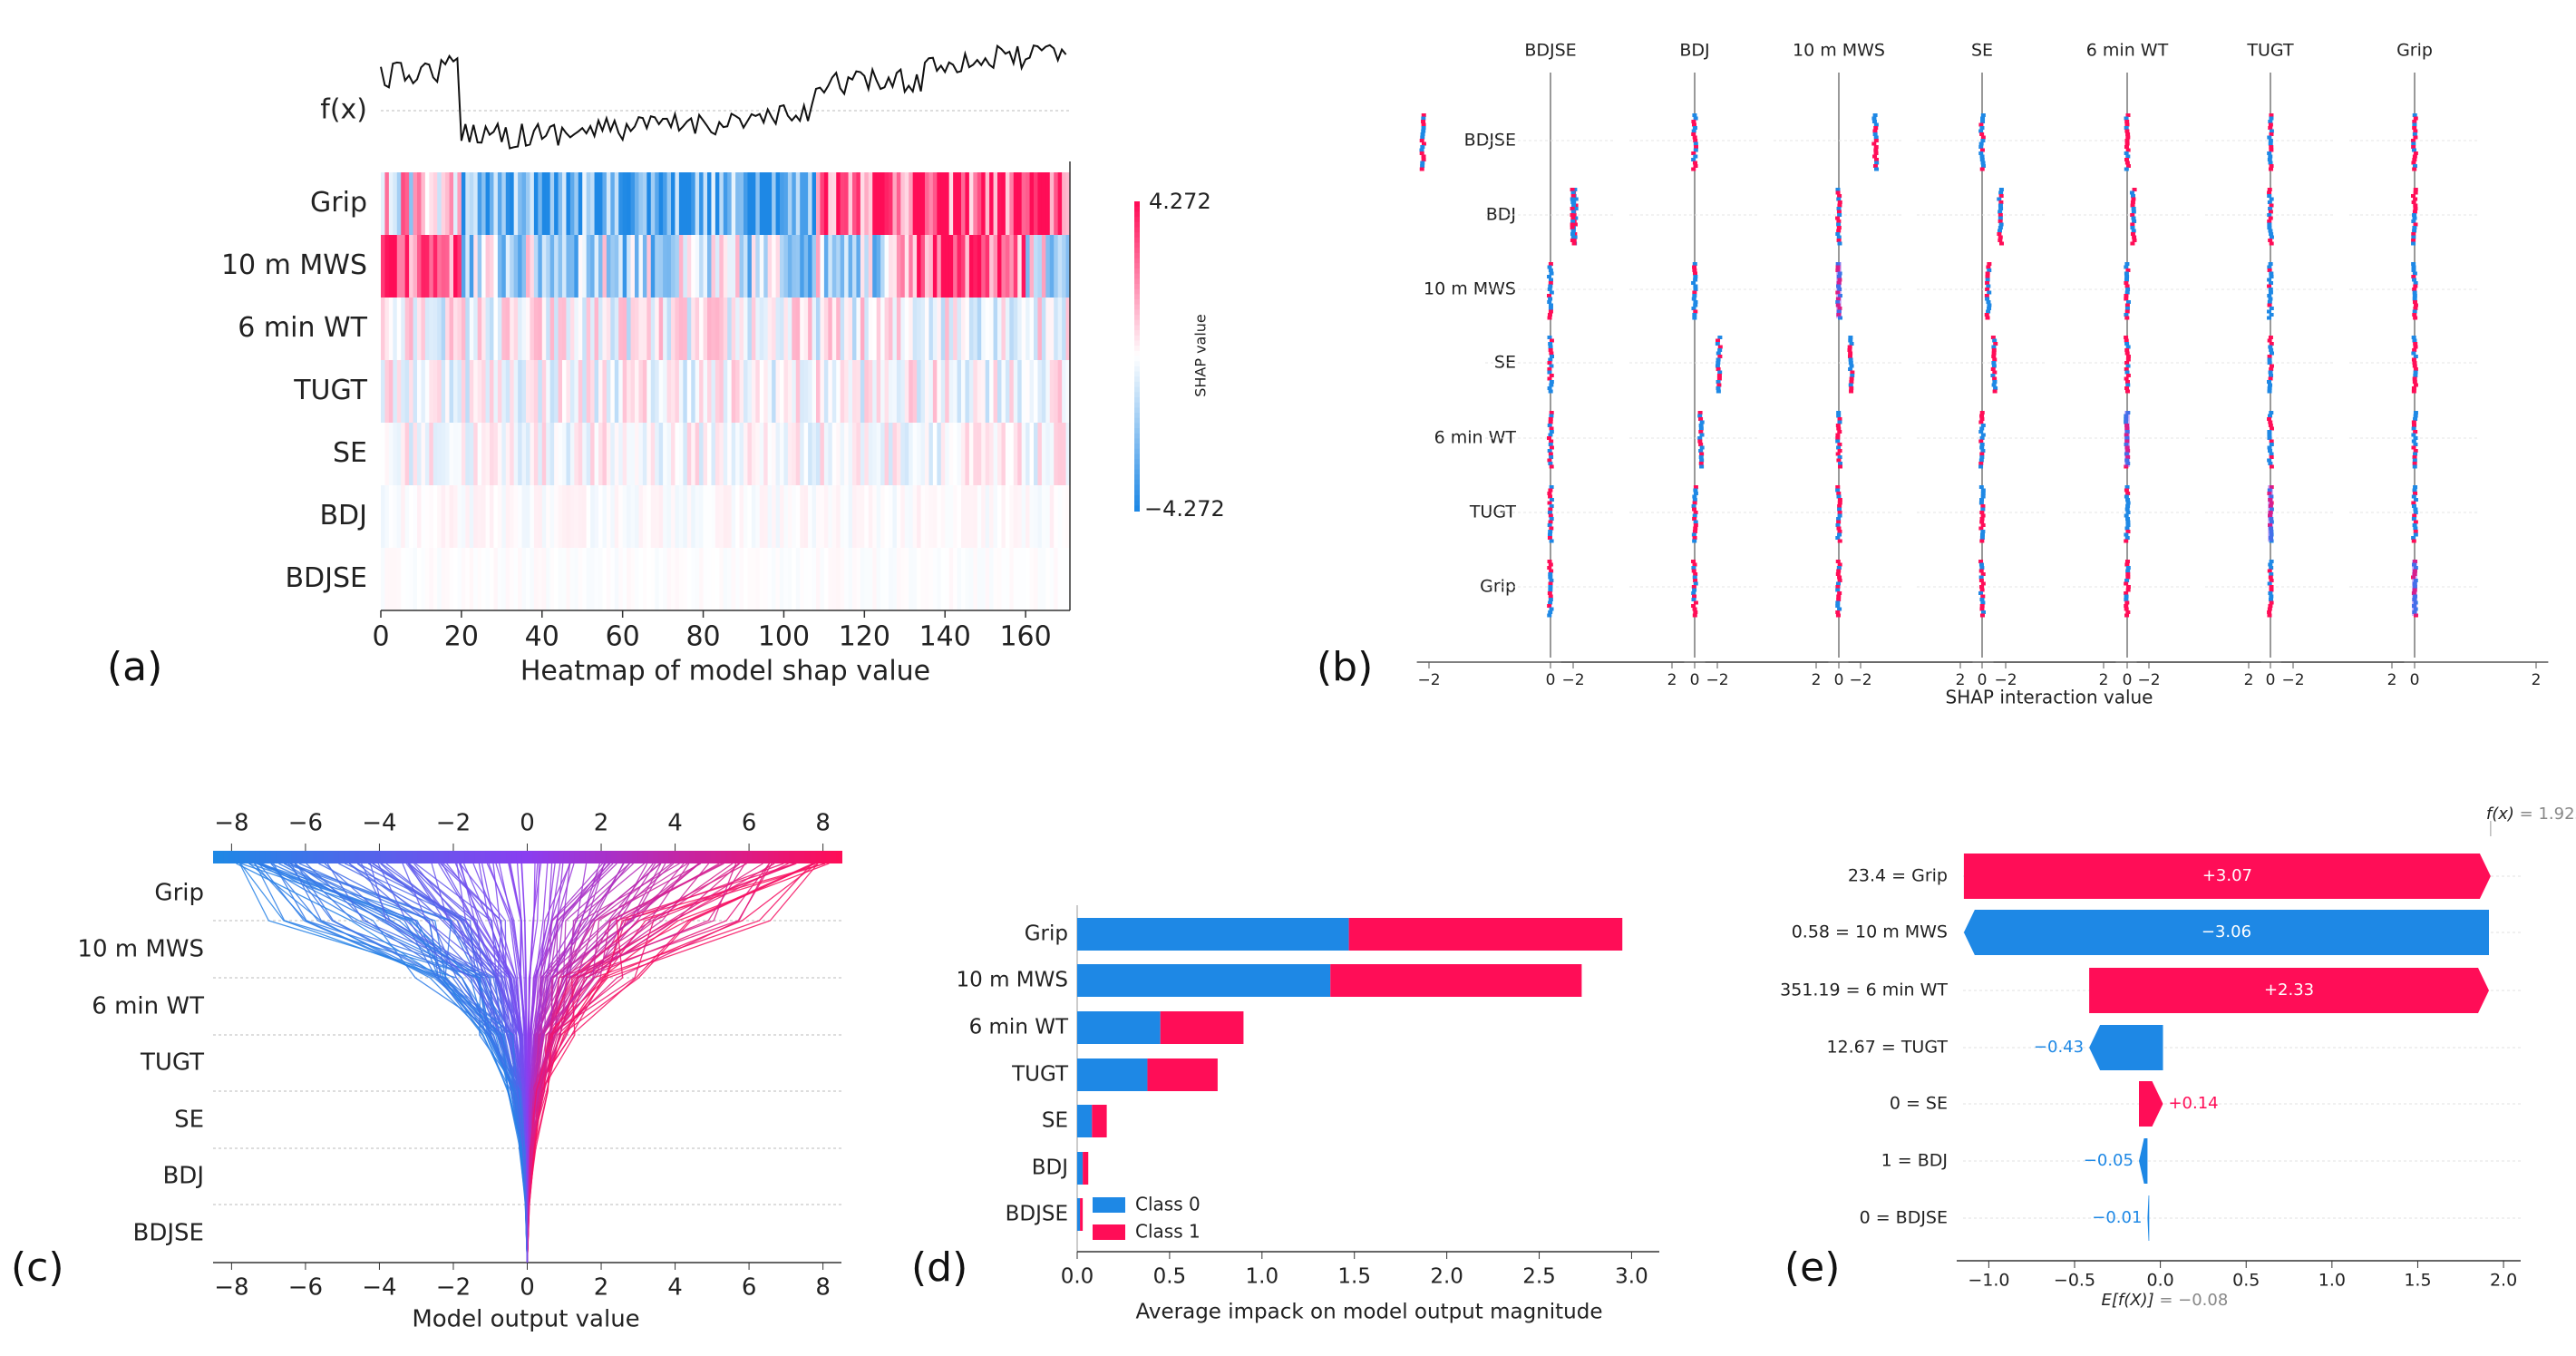 Image resolution: width=2576 pixels, height=1356 pixels. Describe the element at coordinates (2537, 680) in the screenshot. I see `x-tick-label: 2` at that location.